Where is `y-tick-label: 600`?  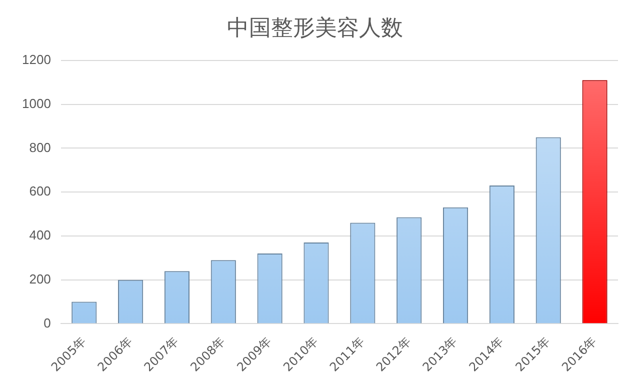
y-tick-label: 600 is located at coordinates (40, 191).